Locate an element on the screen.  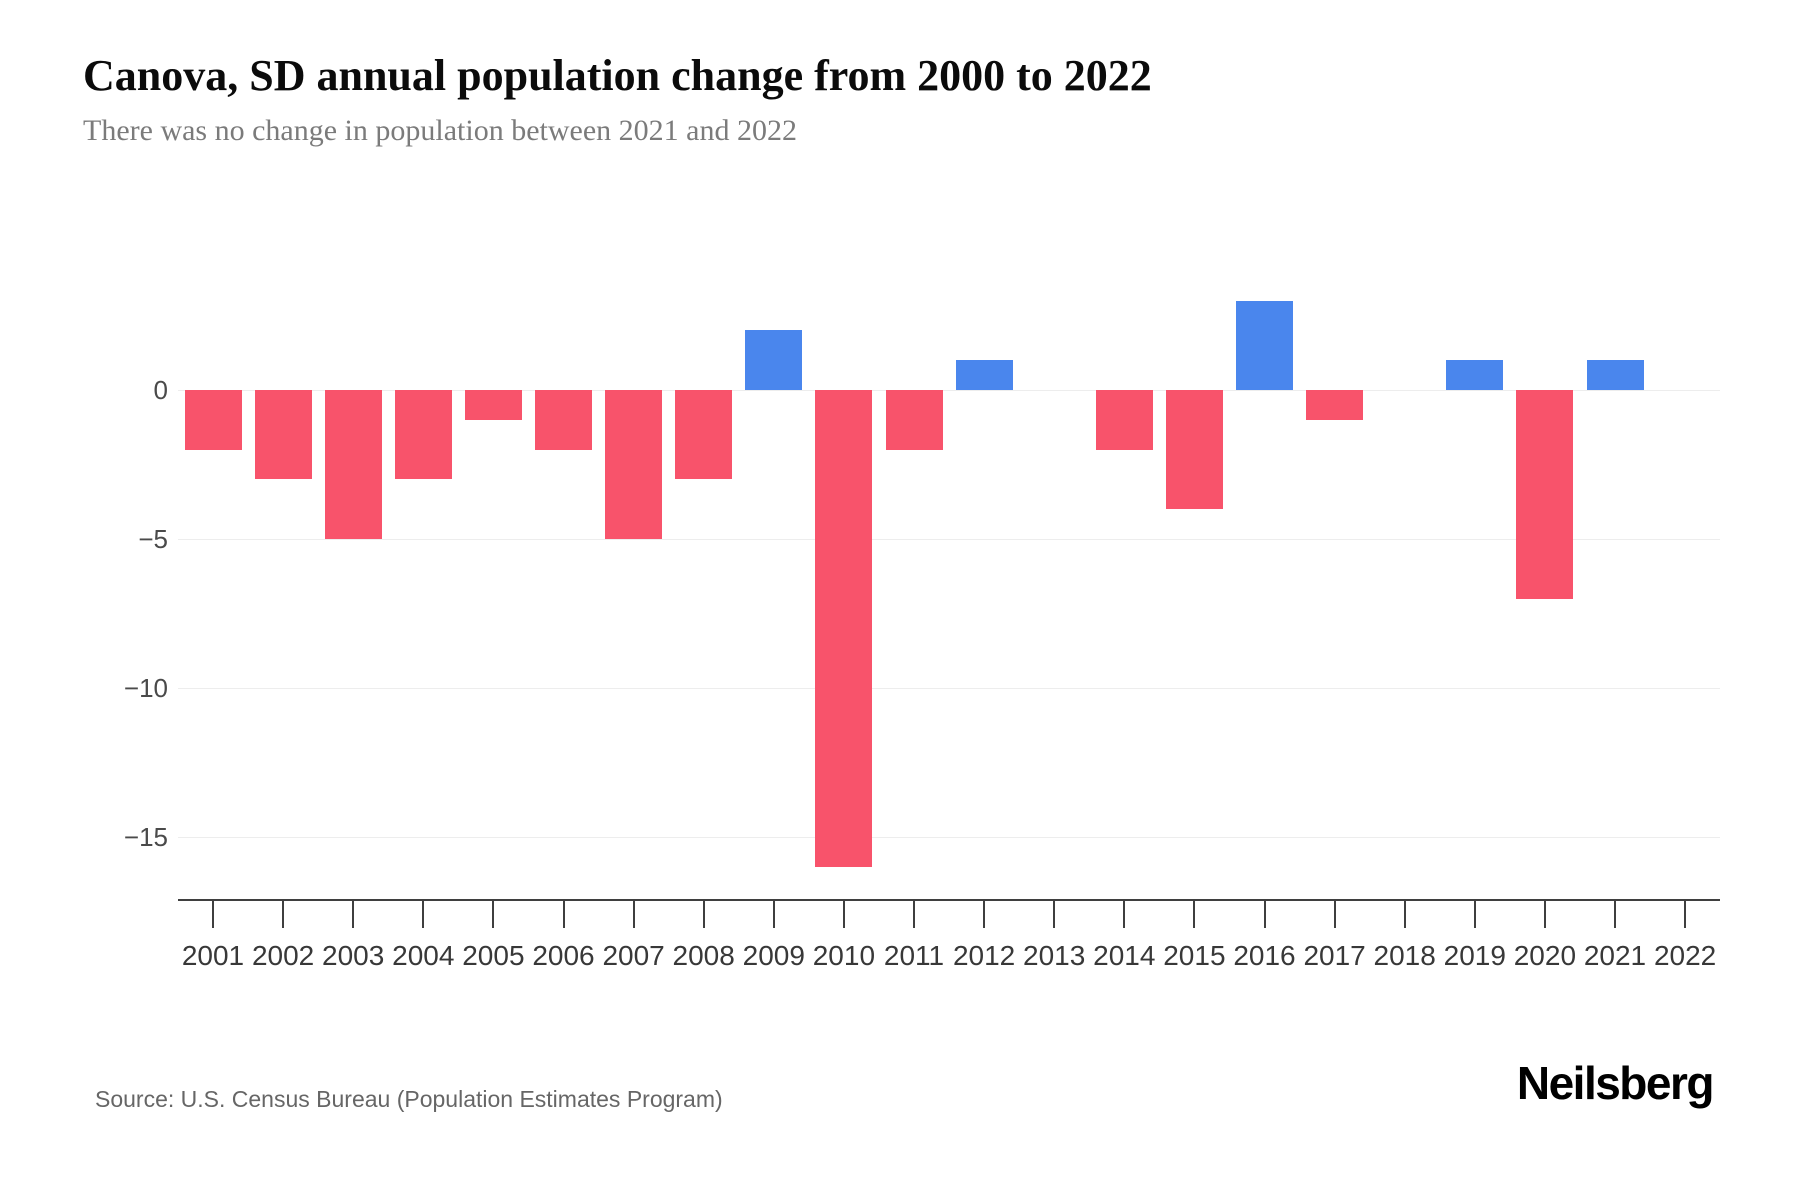
x-axis-tick-label: 2008 is located at coordinates (703, 955).